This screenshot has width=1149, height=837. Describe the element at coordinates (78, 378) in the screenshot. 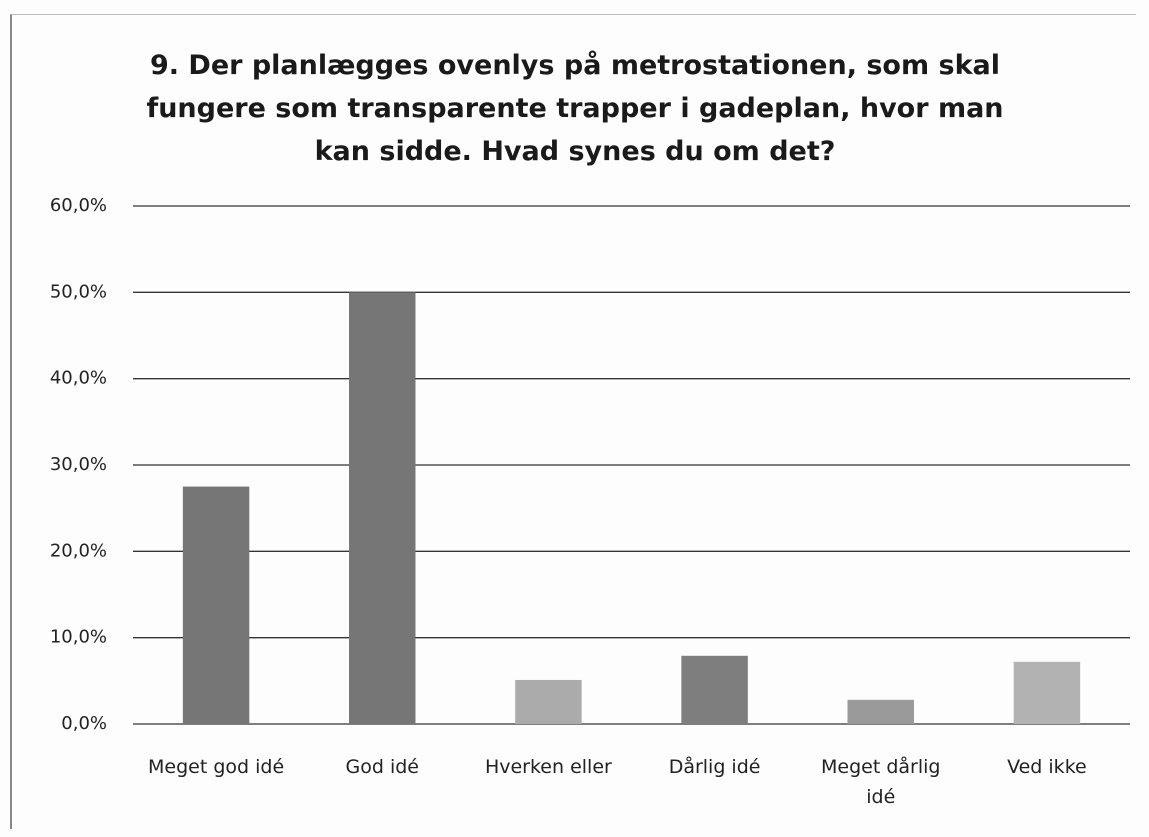

I see `y-tick-label: 40,0%` at that location.